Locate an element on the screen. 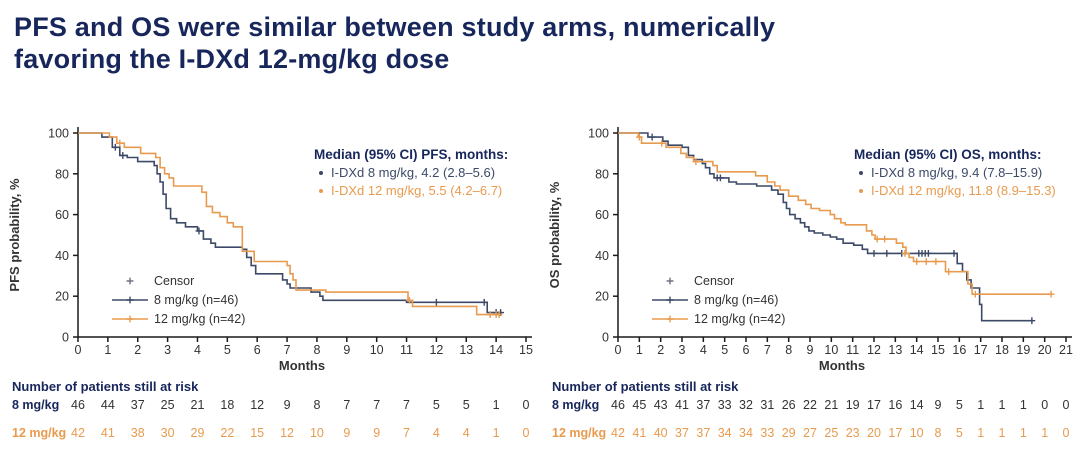 The height and width of the screenshot is (461, 1080). x-tick-label: 1 is located at coordinates (107, 350).